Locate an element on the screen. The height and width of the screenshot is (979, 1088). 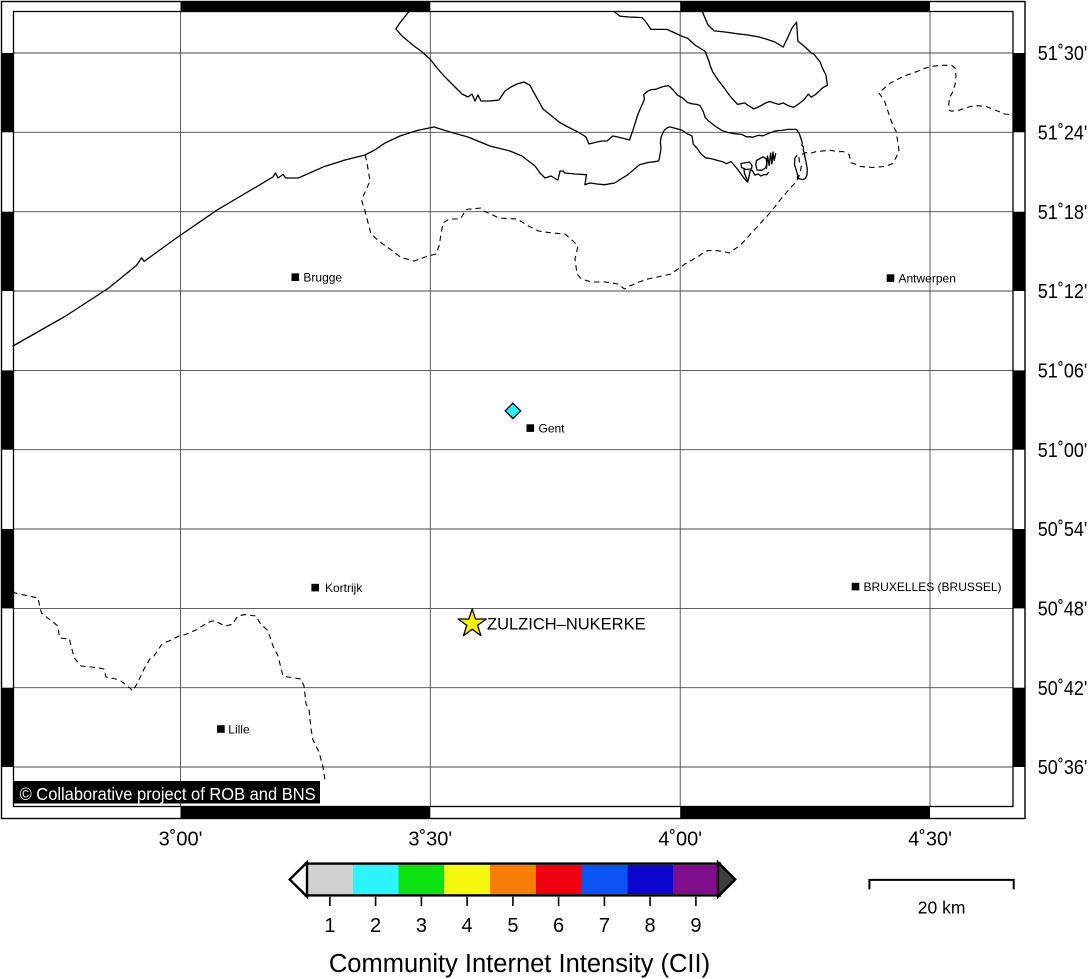
svg-text: 3 is located at coordinates (421, 926).